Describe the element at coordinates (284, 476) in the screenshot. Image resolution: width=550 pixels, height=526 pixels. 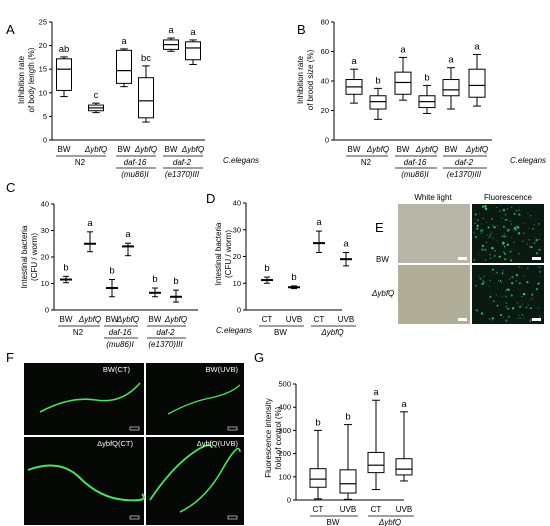
I see `y-tick-label: 100` at that location.